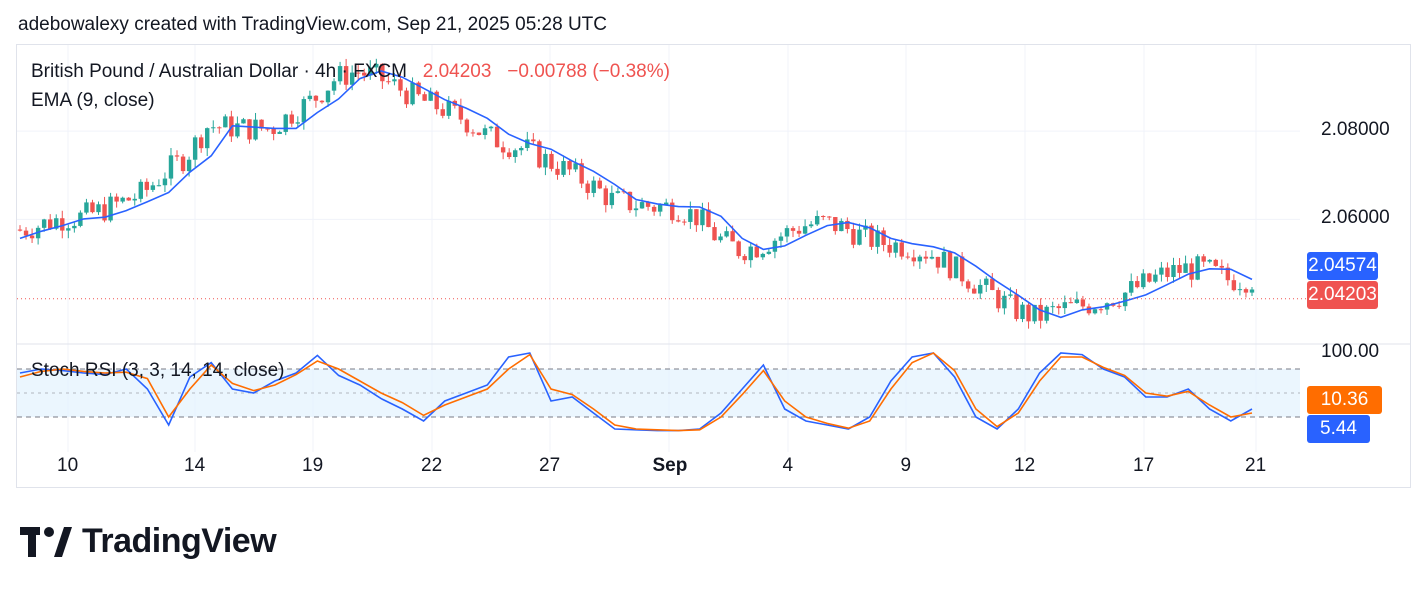  Describe the element at coordinates (432, 465) in the screenshot. I see `x-tick-label: 22` at that location.